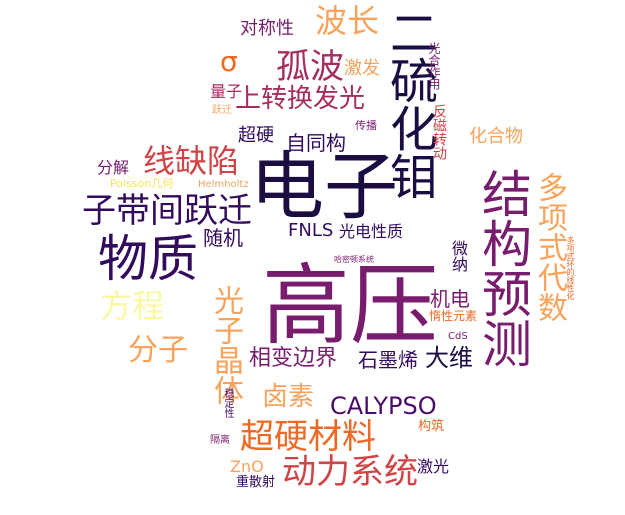 Image resolution: width=625 pixels, height=515 pixels. I want to click on word-calypso: CALYPSO, so click(383, 406).